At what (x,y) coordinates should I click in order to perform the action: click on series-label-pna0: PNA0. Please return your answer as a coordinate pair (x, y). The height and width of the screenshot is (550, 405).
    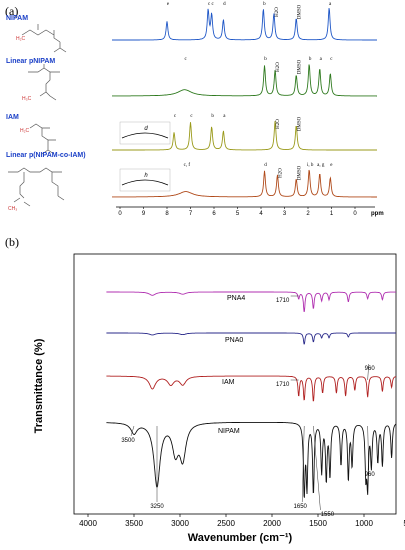
    Looking at the image, I should click on (234, 340).